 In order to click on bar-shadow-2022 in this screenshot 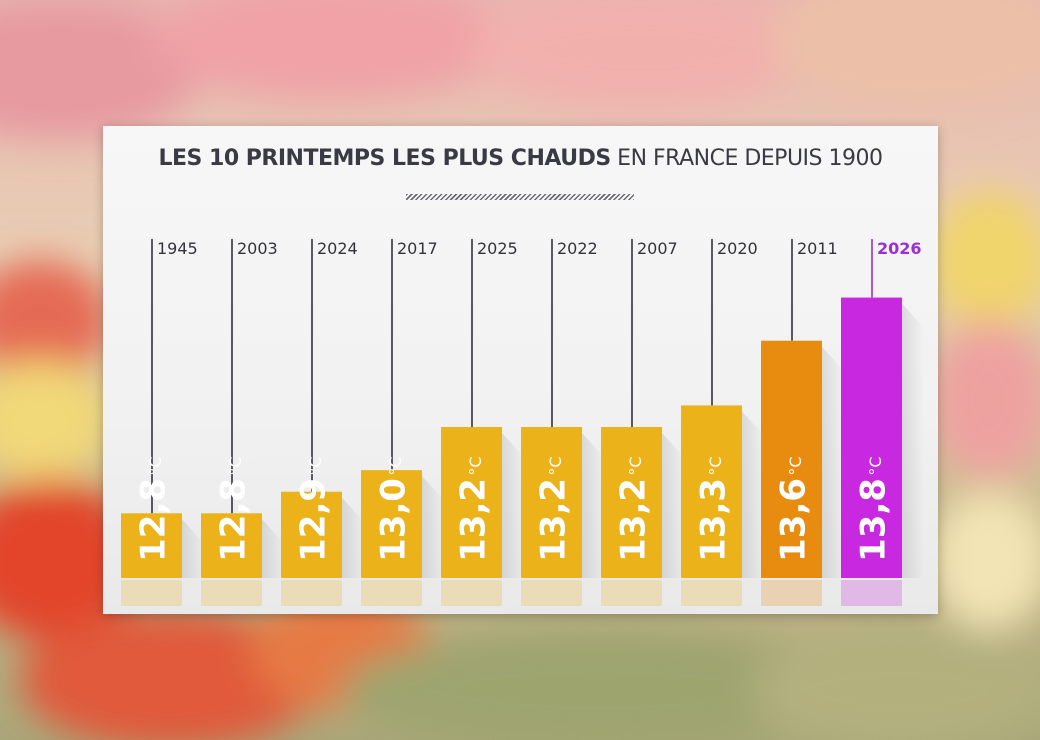, I will do `click(593, 505)`.